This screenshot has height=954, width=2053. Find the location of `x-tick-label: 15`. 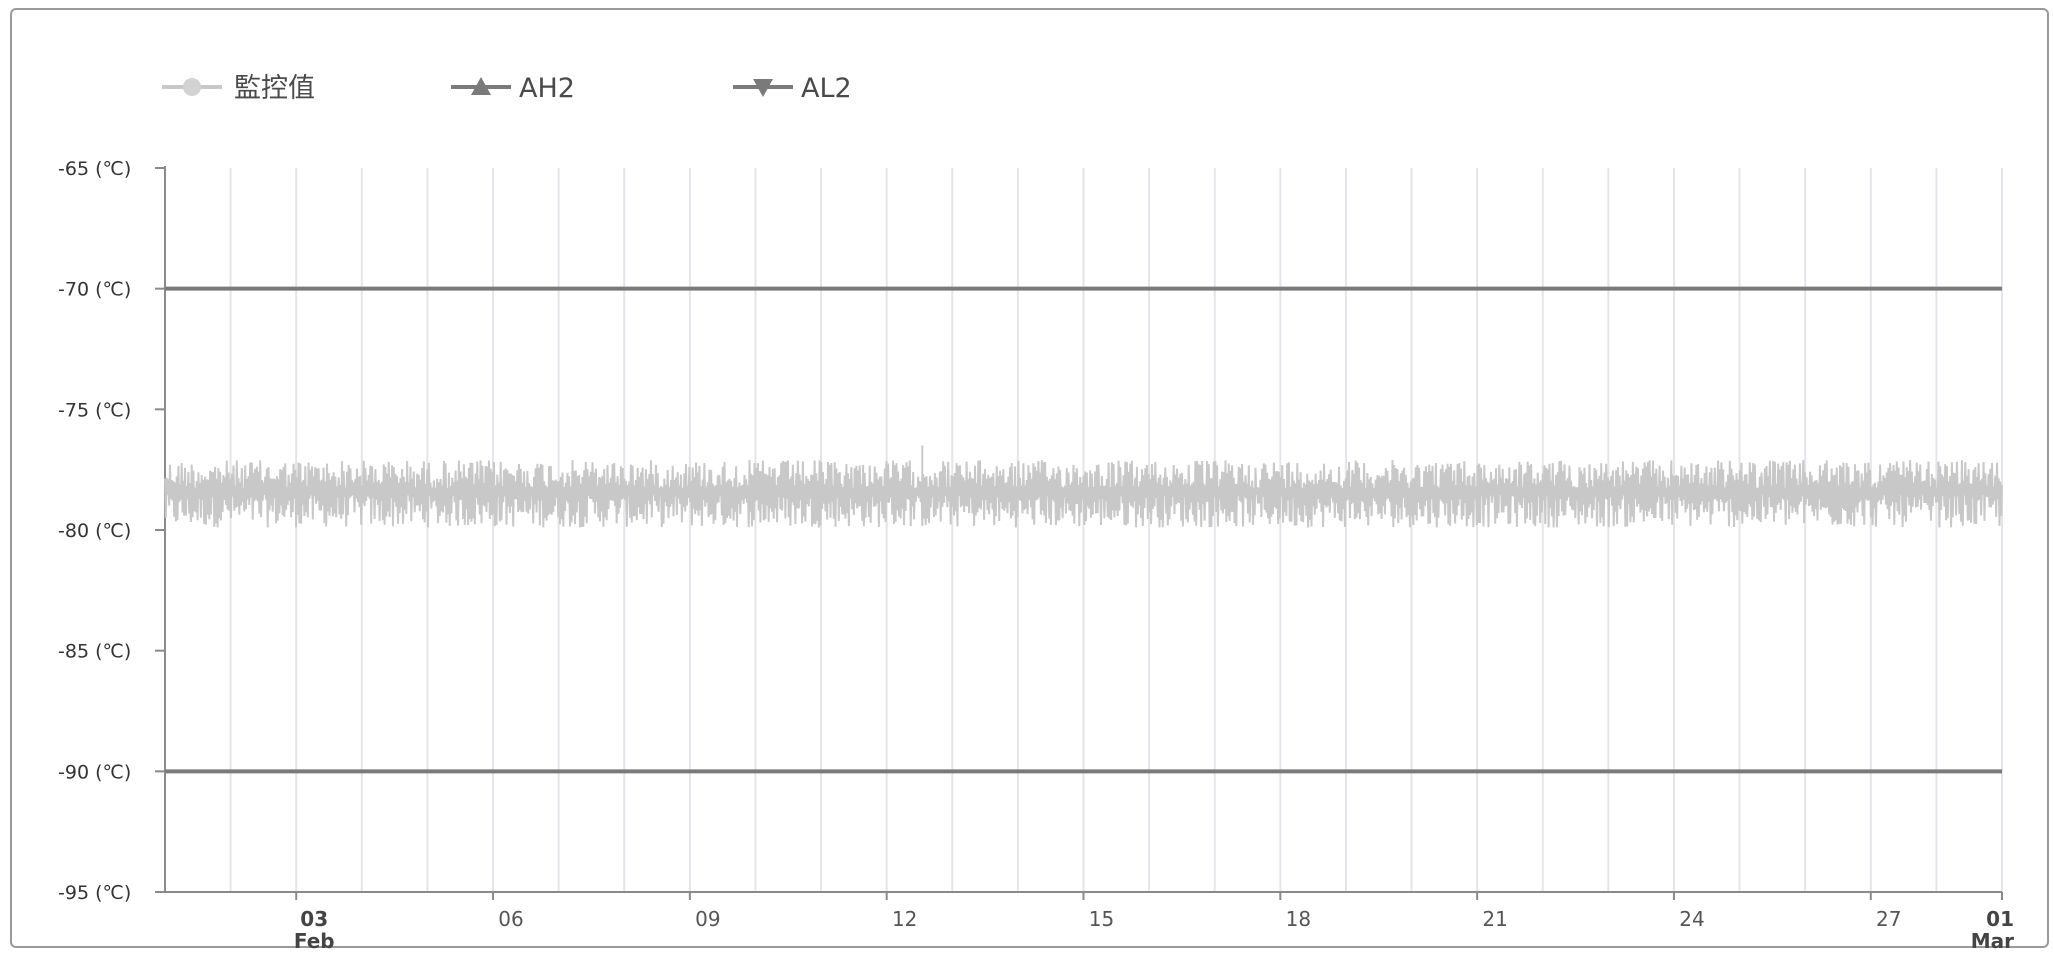

x-tick-label: 15 is located at coordinates (1101, 919).